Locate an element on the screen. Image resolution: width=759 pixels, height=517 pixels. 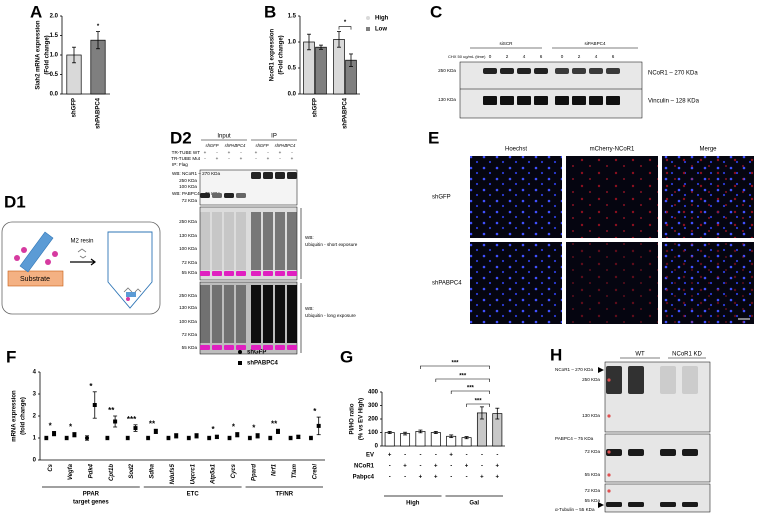
lane-label: 2 is located at coordinates (579, 56).